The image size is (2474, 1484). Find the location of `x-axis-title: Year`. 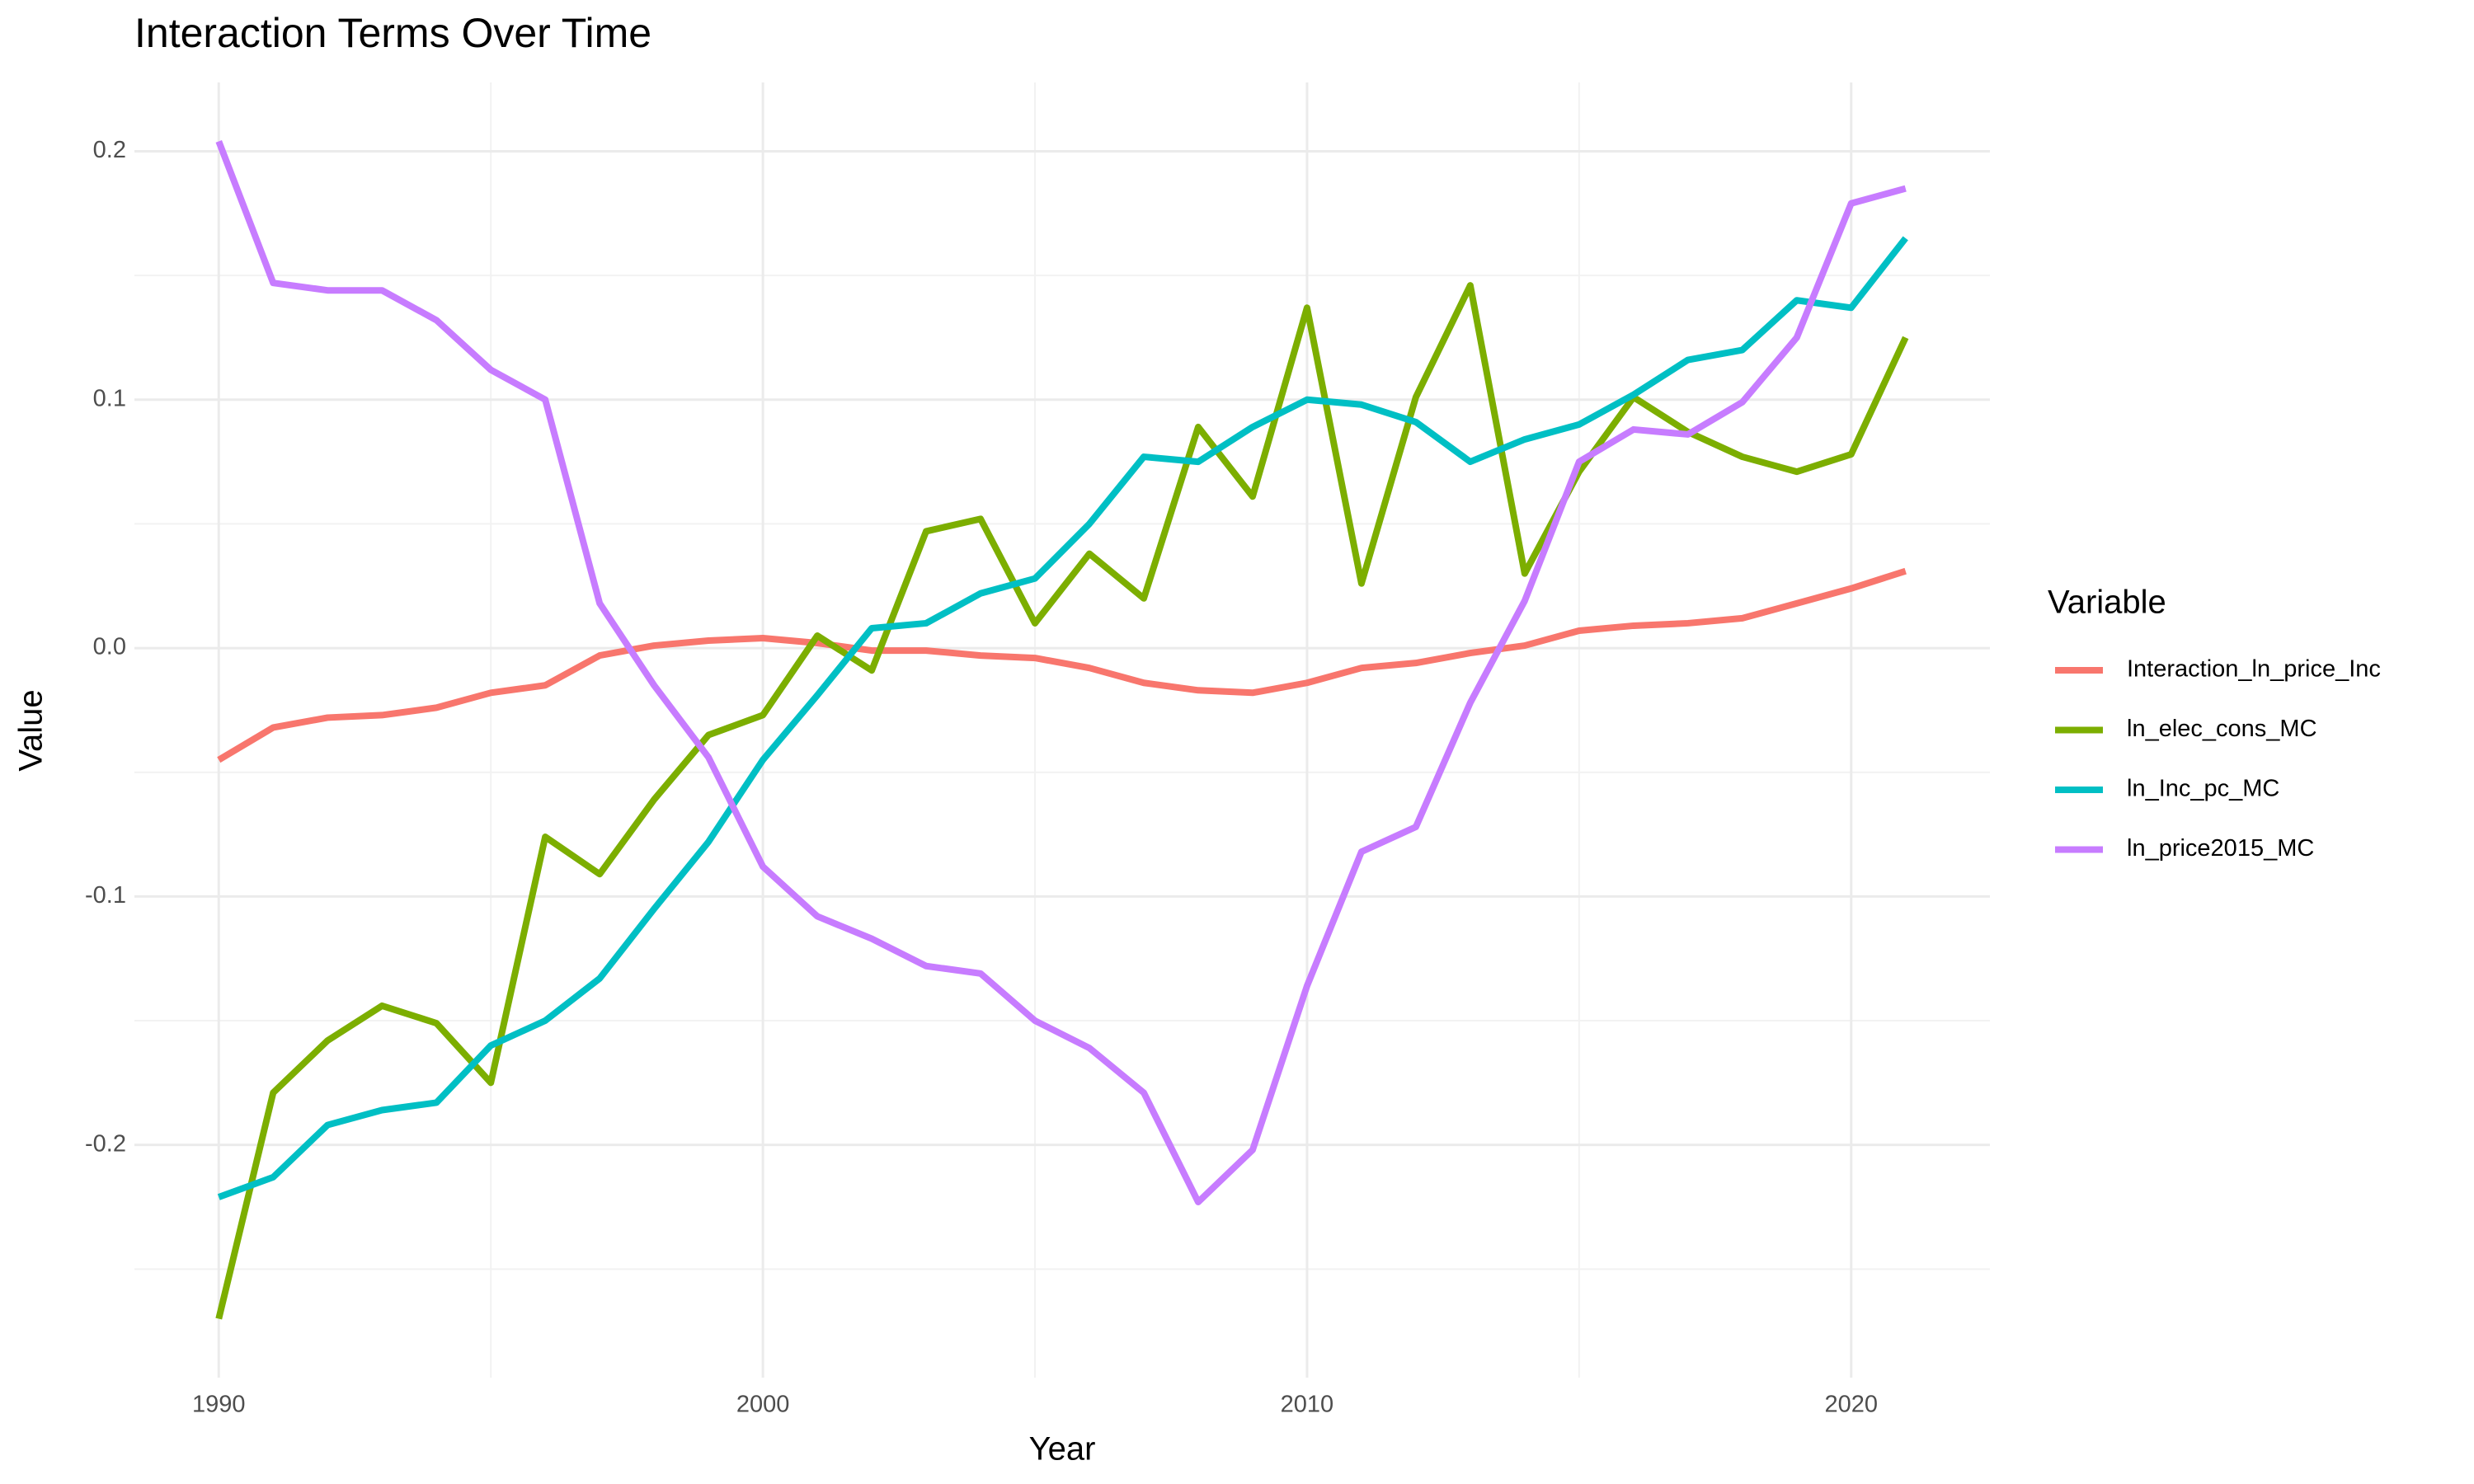

x-axis-title: Year is located at coordinates (1062, 1449).